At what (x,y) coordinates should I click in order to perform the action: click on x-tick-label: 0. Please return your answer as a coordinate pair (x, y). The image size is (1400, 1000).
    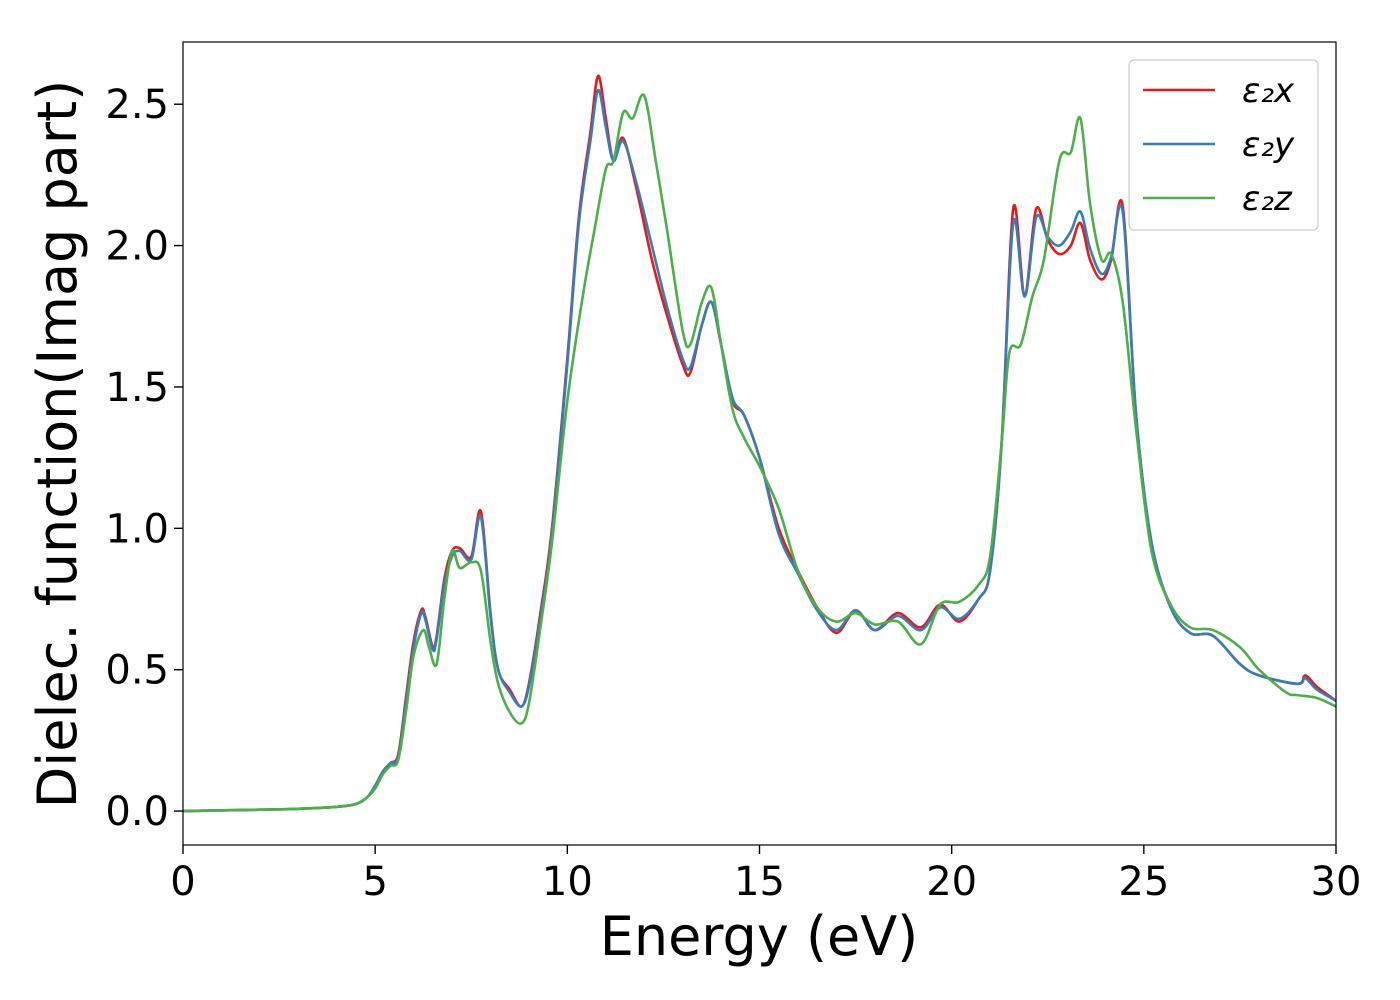
    Looking at the image, I should click on (182, 882).